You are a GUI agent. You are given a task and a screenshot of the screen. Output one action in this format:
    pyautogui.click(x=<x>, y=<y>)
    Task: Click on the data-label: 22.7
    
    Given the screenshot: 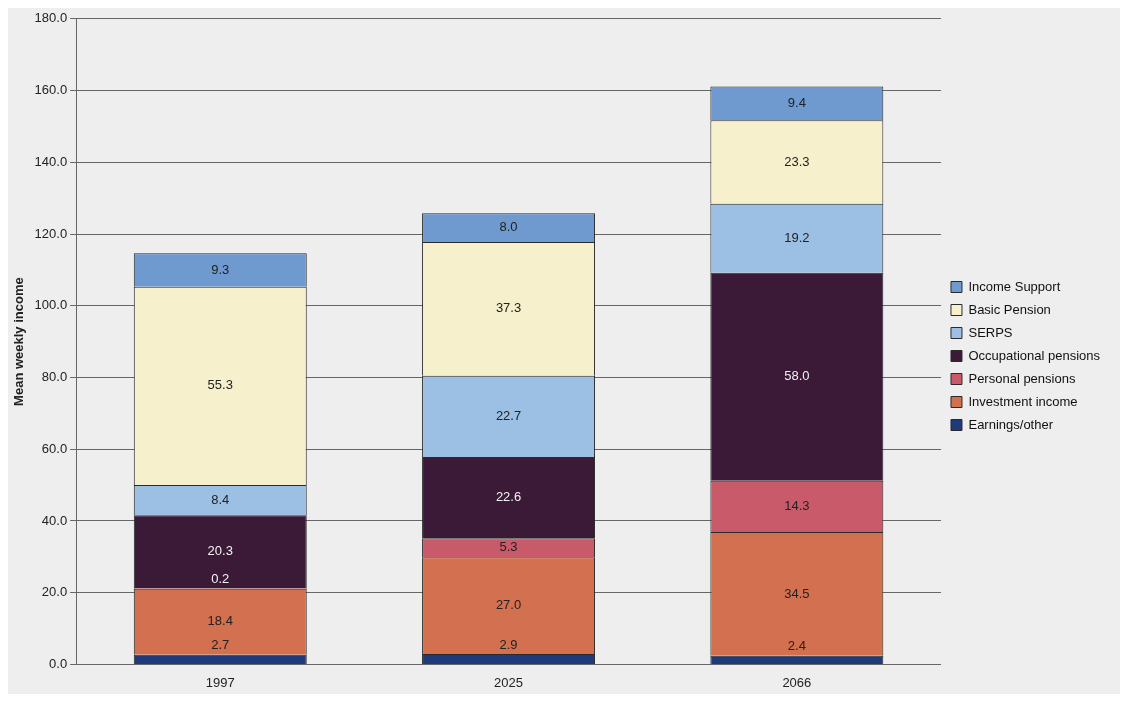 What is the action you would take?
    pyautogui.click(x=508, y=415)
    